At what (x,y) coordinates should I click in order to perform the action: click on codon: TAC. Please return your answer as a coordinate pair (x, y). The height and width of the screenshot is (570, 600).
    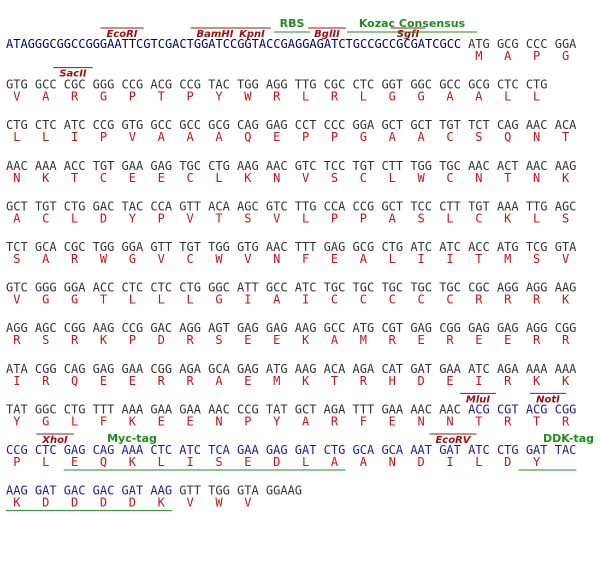
    Looking at the image, I should click on (566, 450).